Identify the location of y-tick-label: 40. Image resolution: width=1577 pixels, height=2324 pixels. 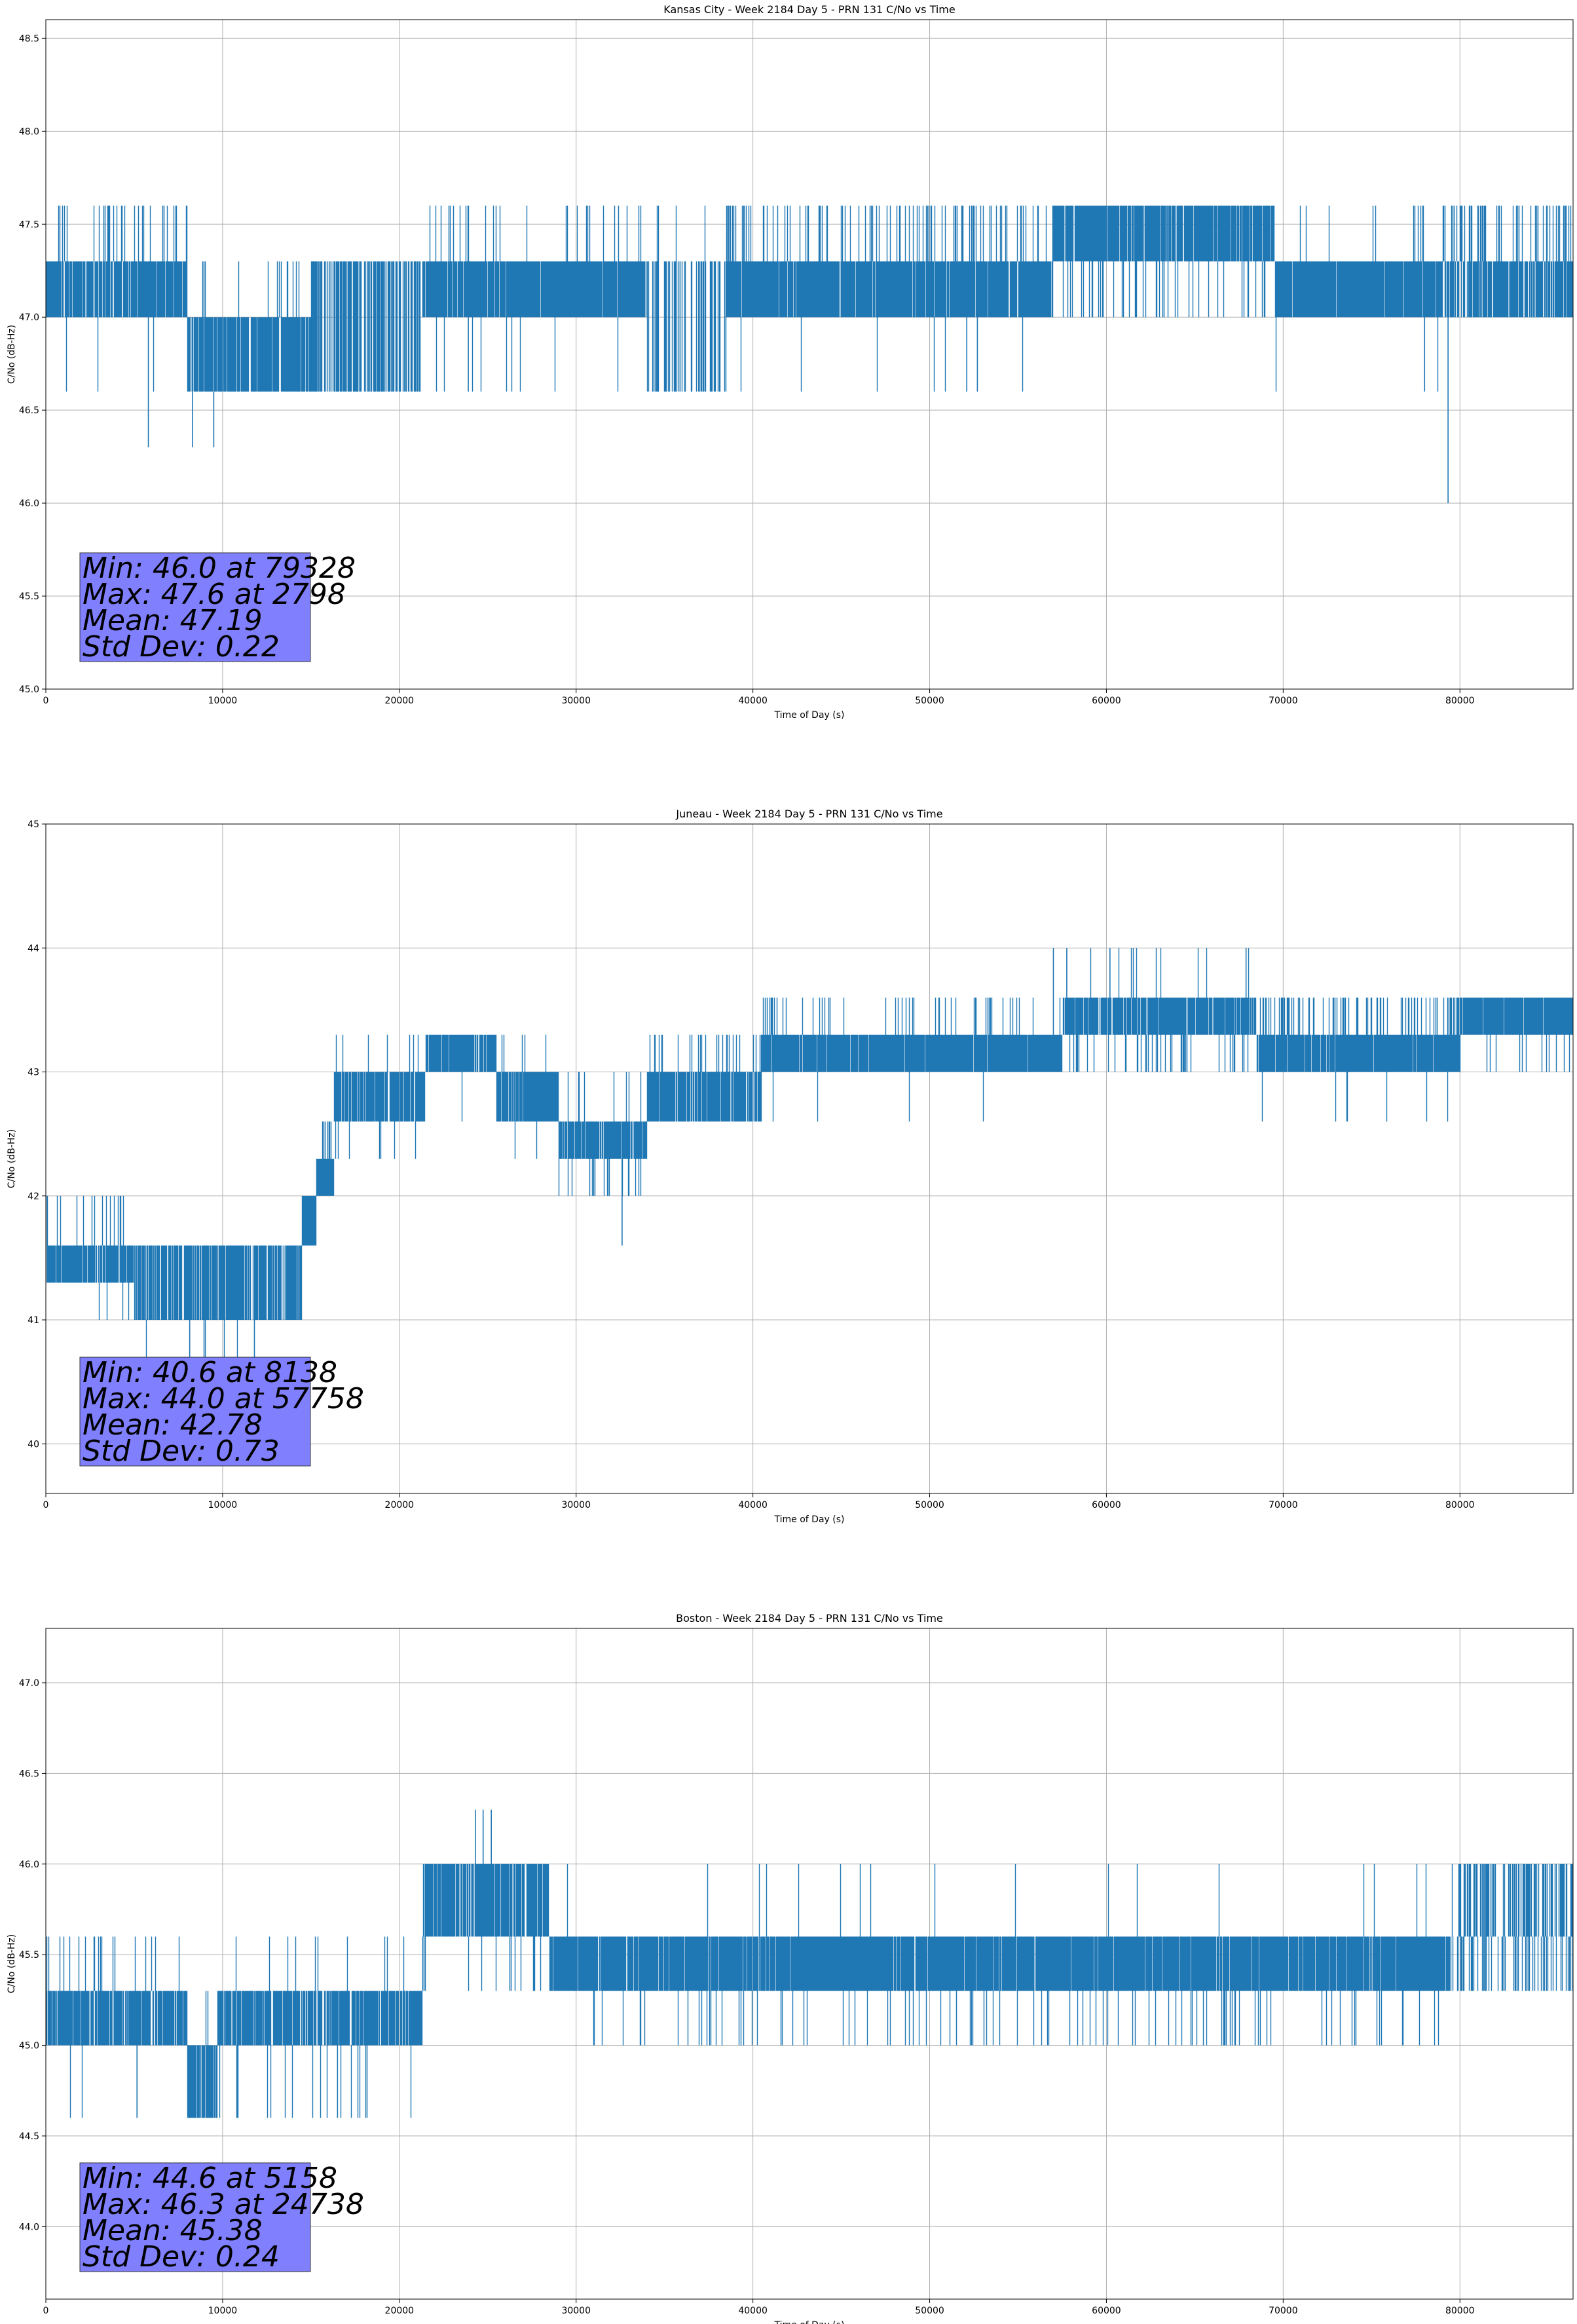
(33, 1444).